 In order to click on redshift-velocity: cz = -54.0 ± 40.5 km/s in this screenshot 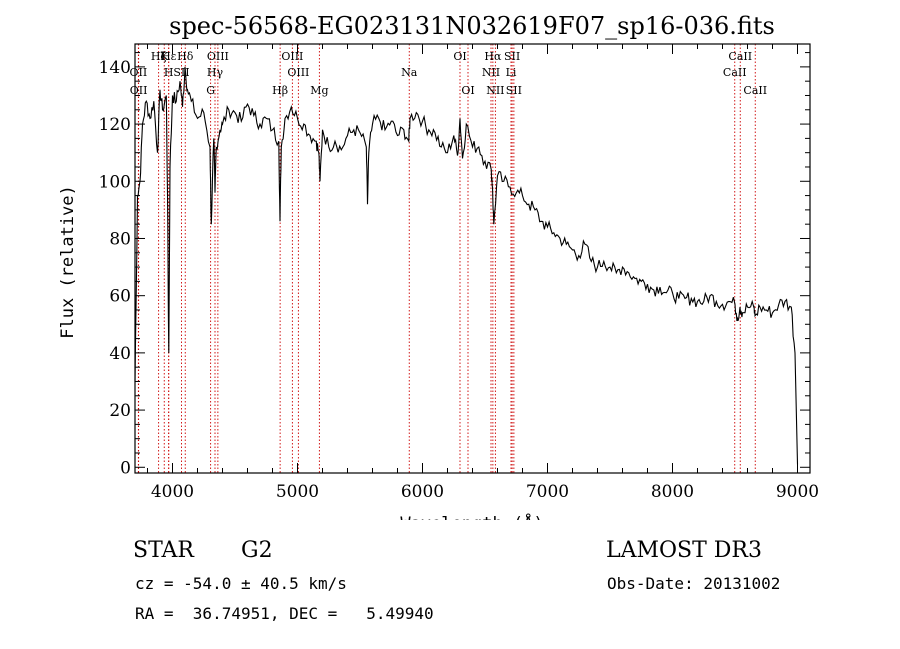, I will do `click(241, 583)`.